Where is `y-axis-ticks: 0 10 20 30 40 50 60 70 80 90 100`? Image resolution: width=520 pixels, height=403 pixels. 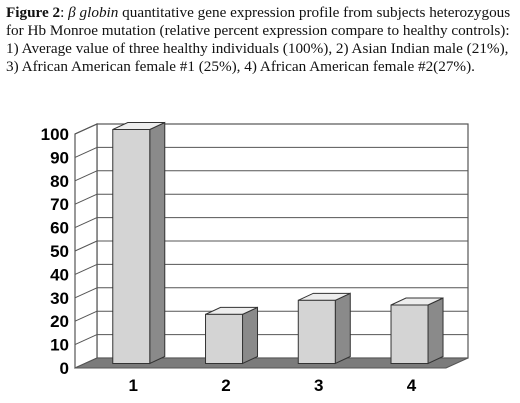 y-axis-ticks: 0 10 20 30 40 50 60 70 80 90 100 is located at coordinates (55, 251).